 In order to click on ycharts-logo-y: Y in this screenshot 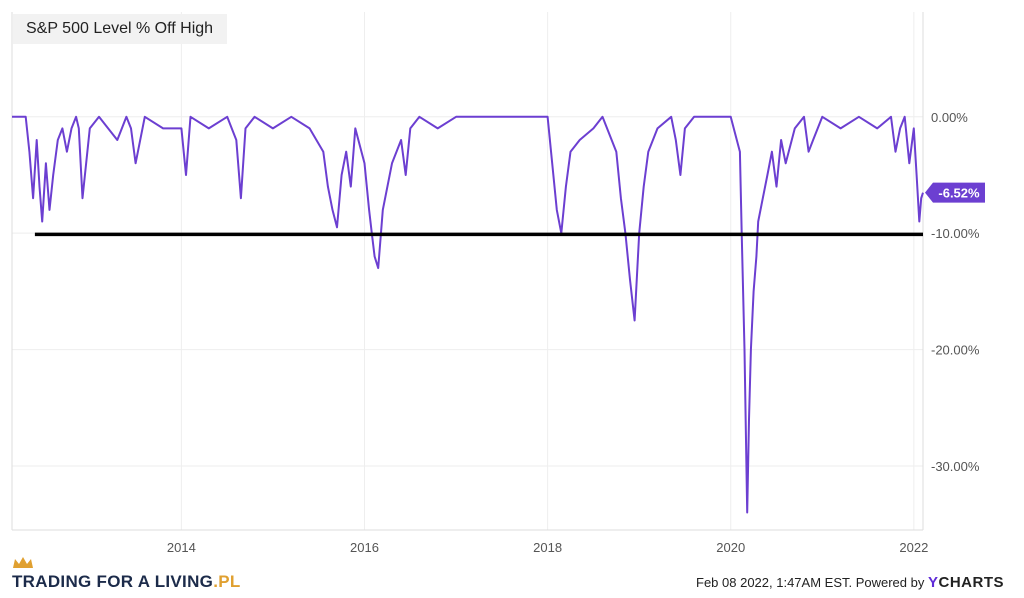, I will do `click(933, 582)`.